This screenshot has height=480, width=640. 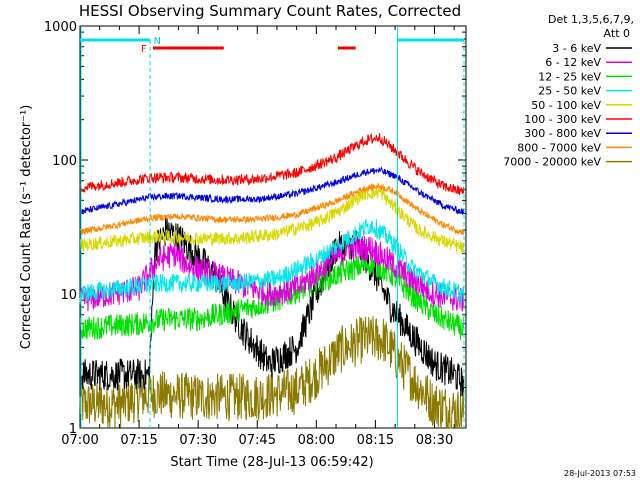 What do you see at coordinates (68, 295) in the screenshot?
I see `y-tick-label: 10` at bounding box center [68, 295].